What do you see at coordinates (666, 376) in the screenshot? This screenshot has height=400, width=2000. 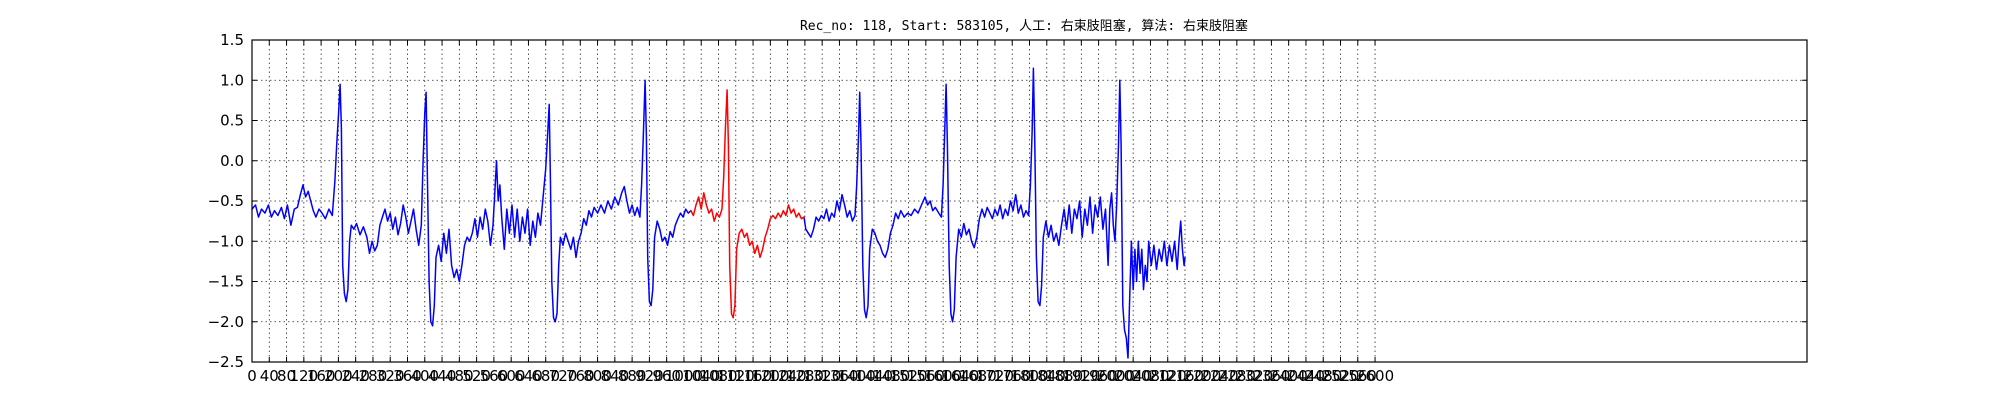 I see `x-tick-label: 960` at bounding box center [666, 376].